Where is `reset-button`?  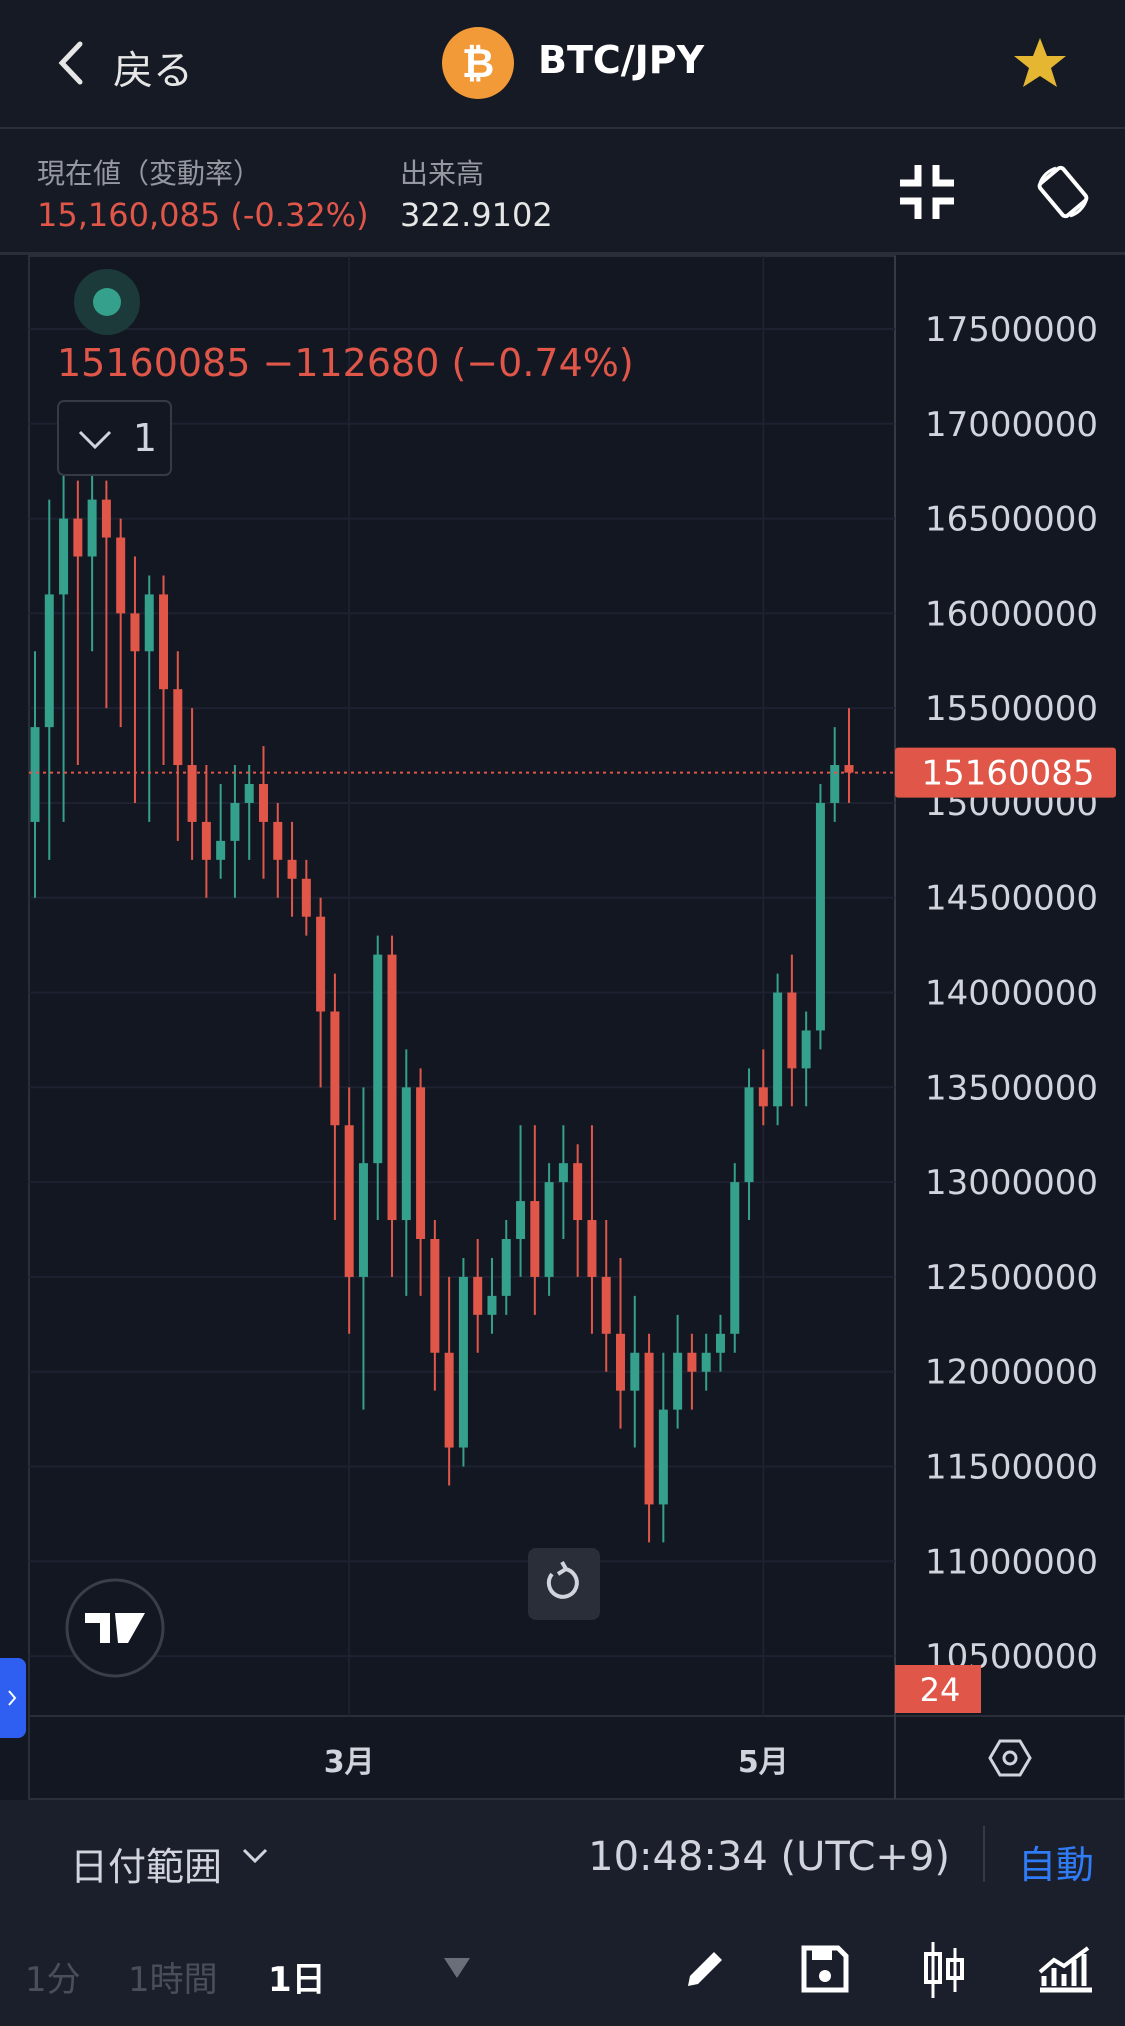
reset-button is located at coordinates (564, 1584).